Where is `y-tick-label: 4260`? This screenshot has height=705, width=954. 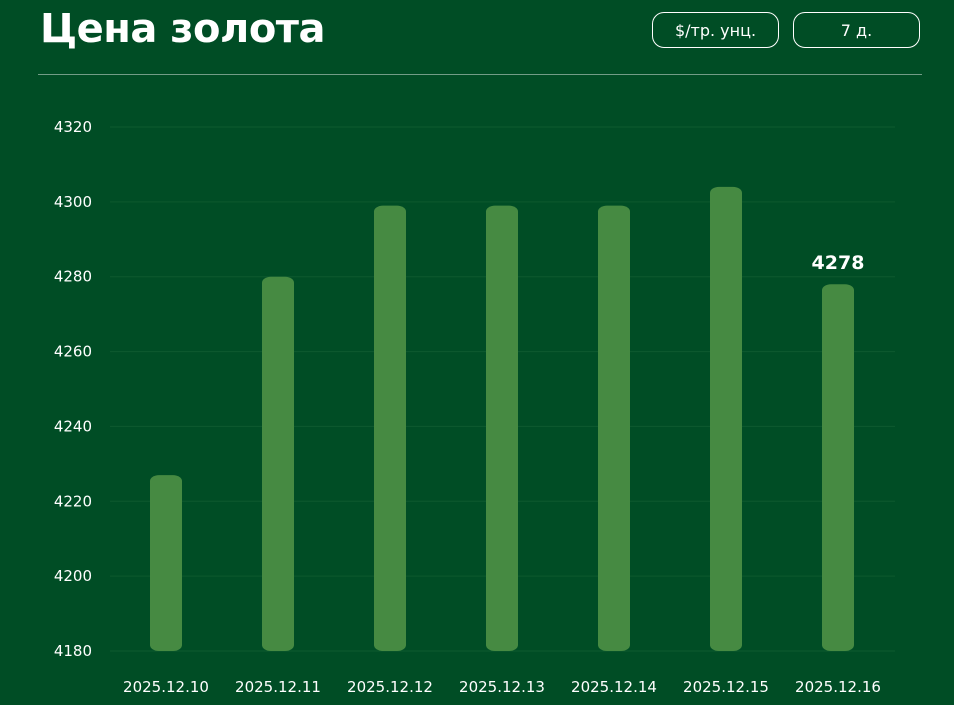 y-tick-label: 4260 is located at coordinates (73, 352).